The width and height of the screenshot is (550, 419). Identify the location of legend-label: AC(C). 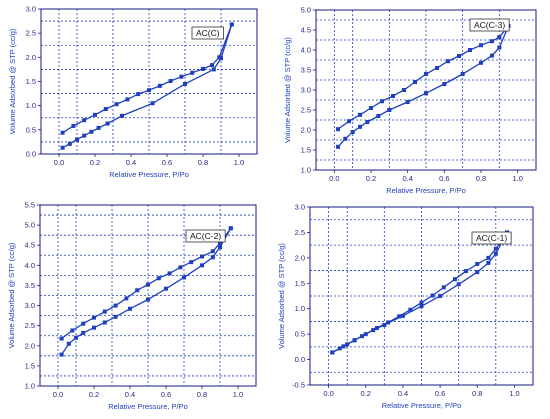
(208, 33).